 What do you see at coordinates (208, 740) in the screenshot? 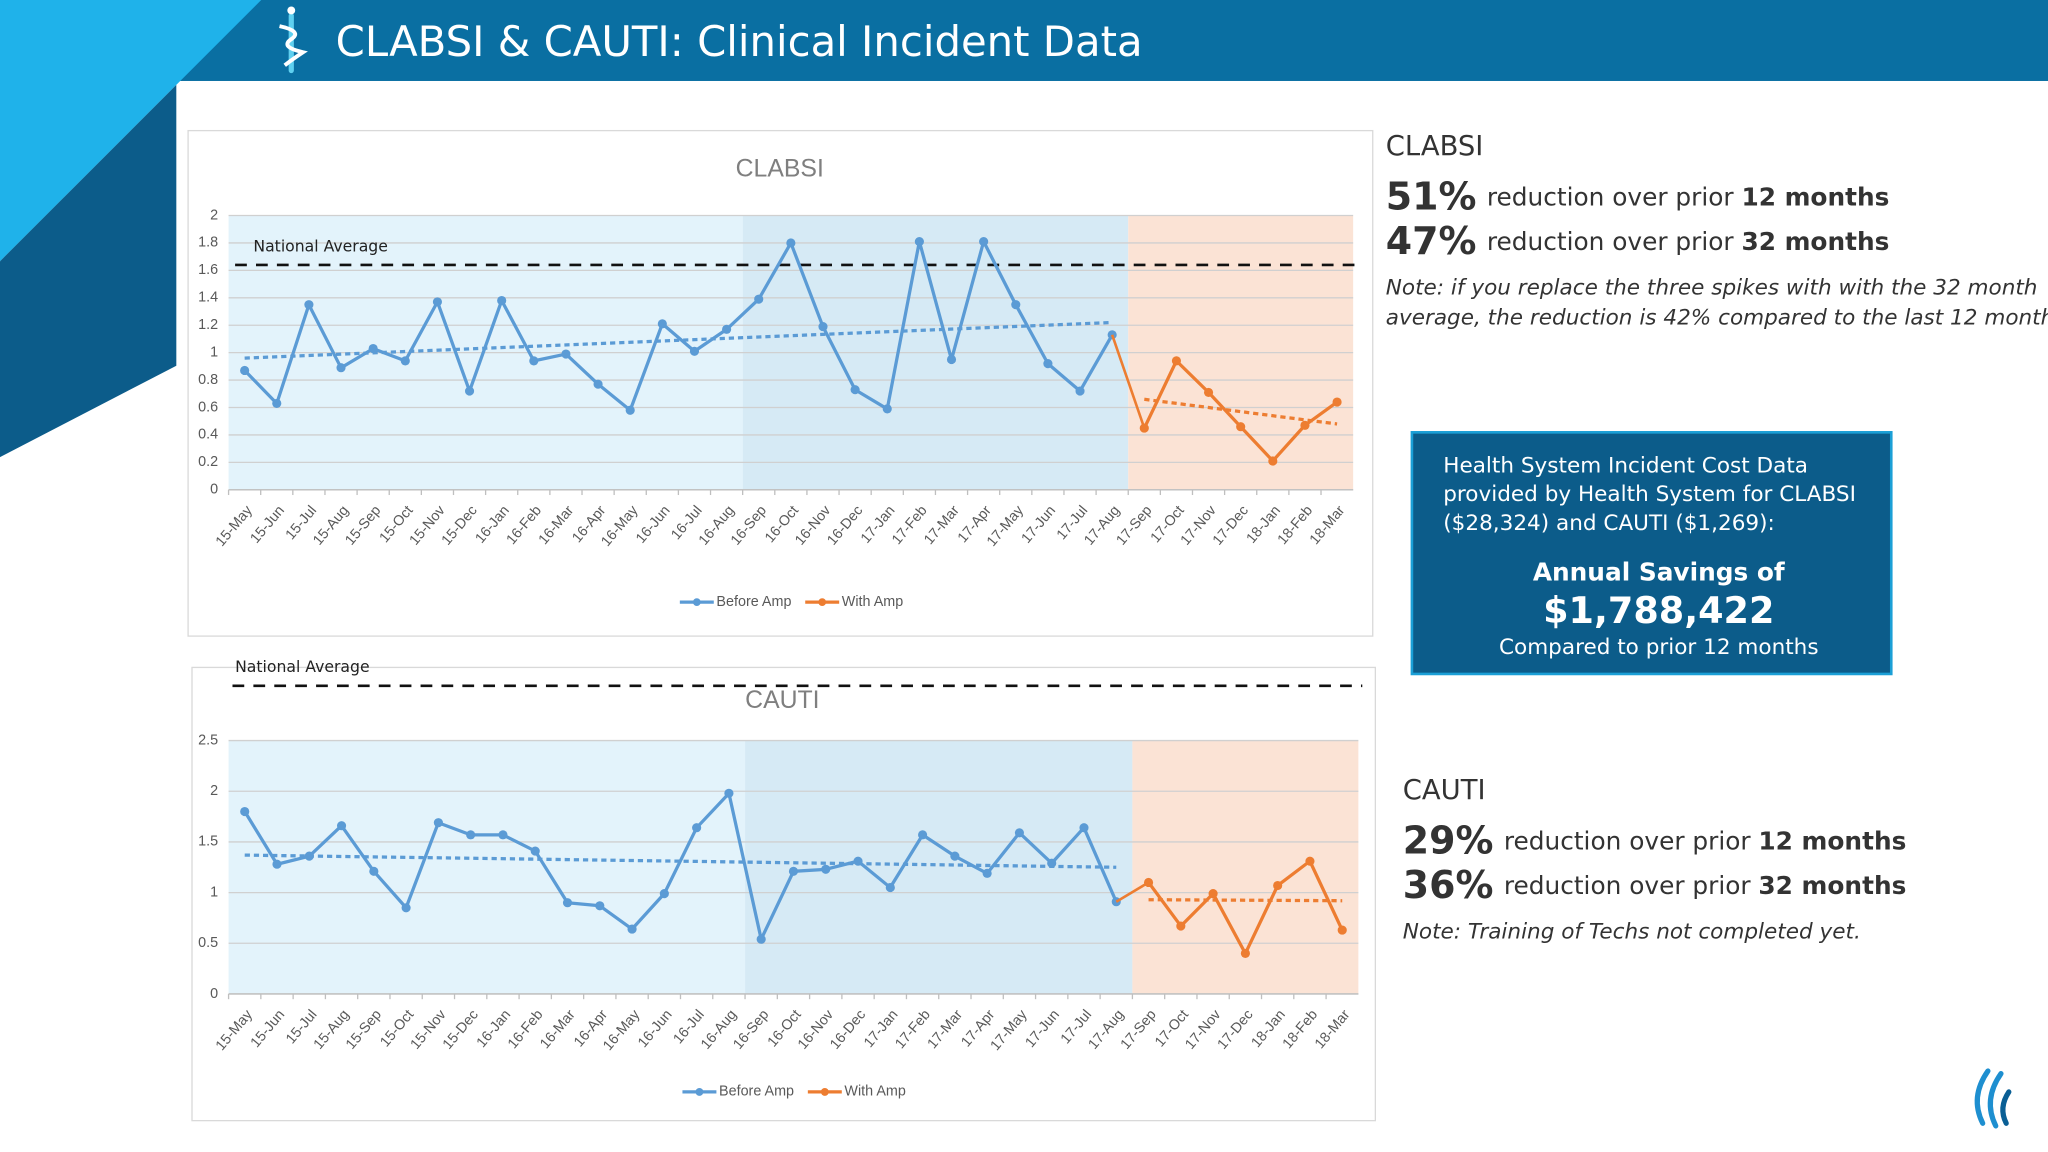
I see `y-tick-label: 2.5` at bounding box center [208, 740].